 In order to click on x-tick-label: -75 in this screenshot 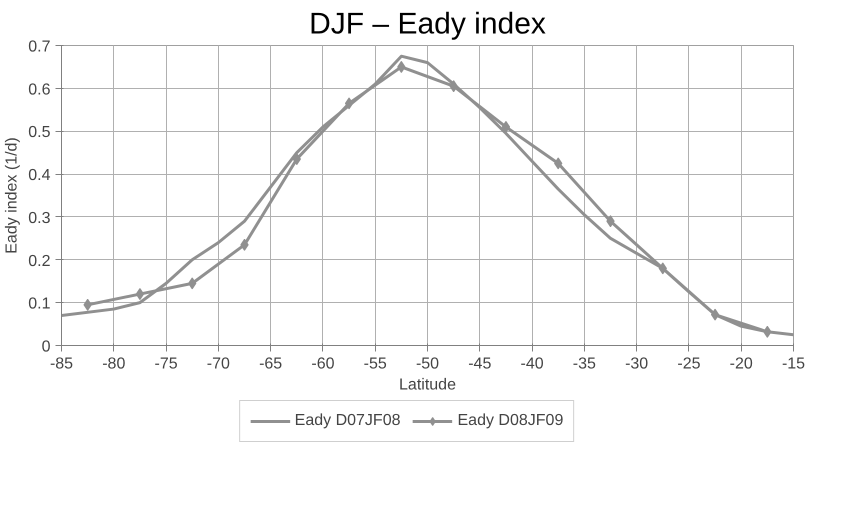, I will do `click(166, 364)`.